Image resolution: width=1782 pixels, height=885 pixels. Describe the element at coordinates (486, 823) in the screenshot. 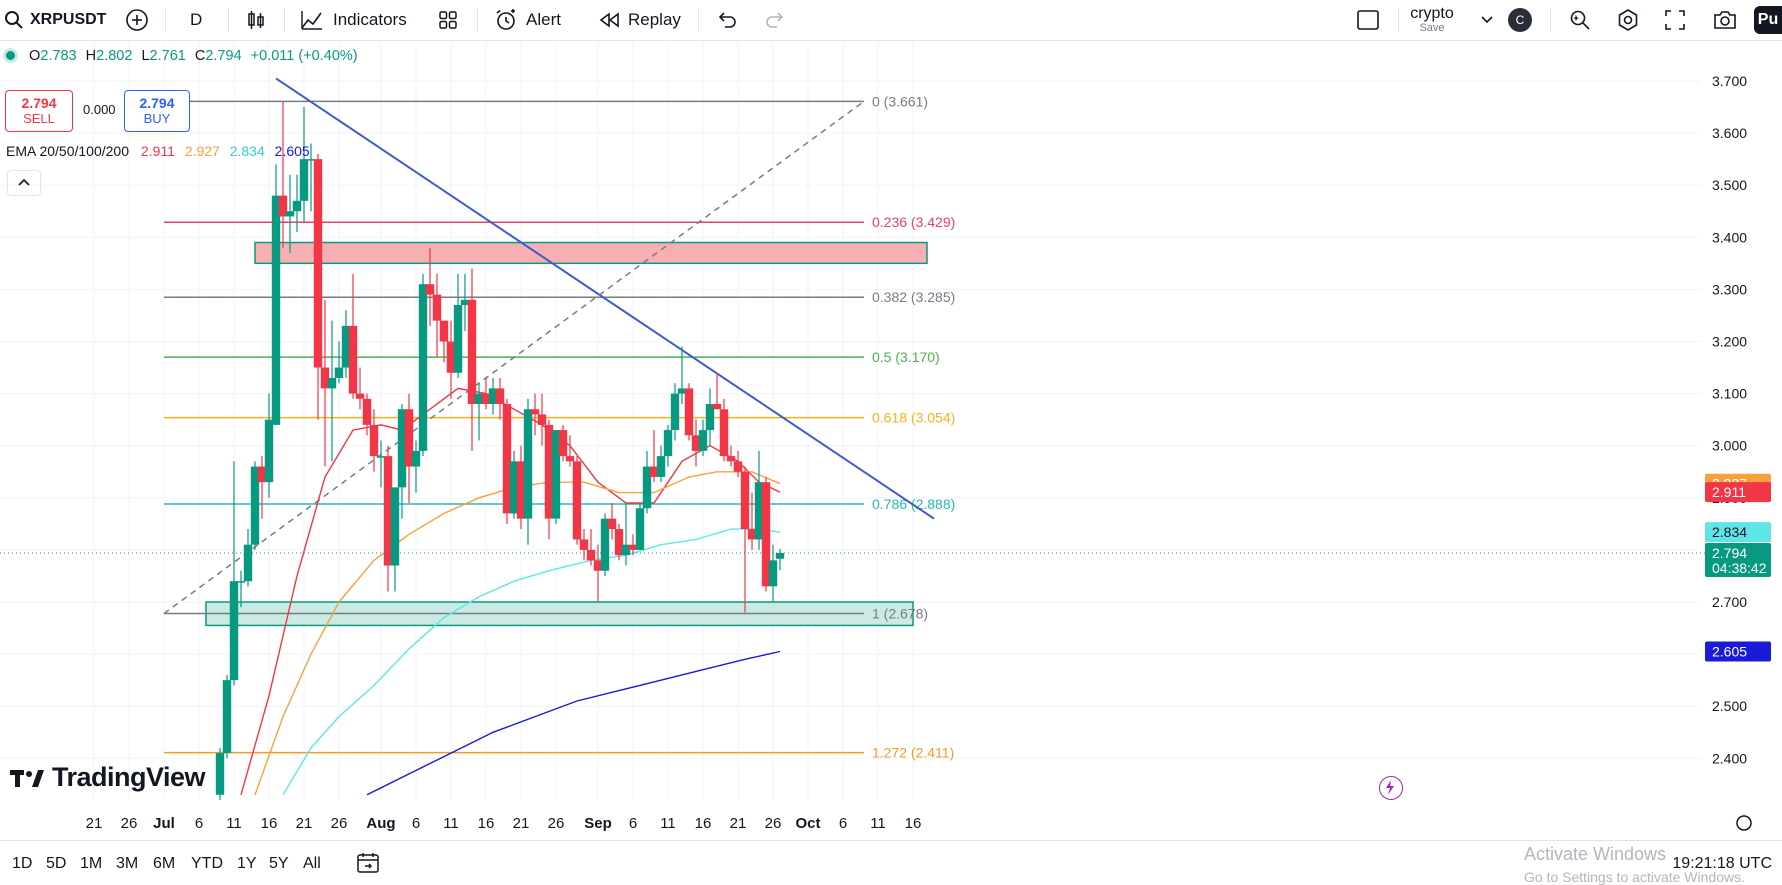

I see `x-tick-label: 16` at that location.